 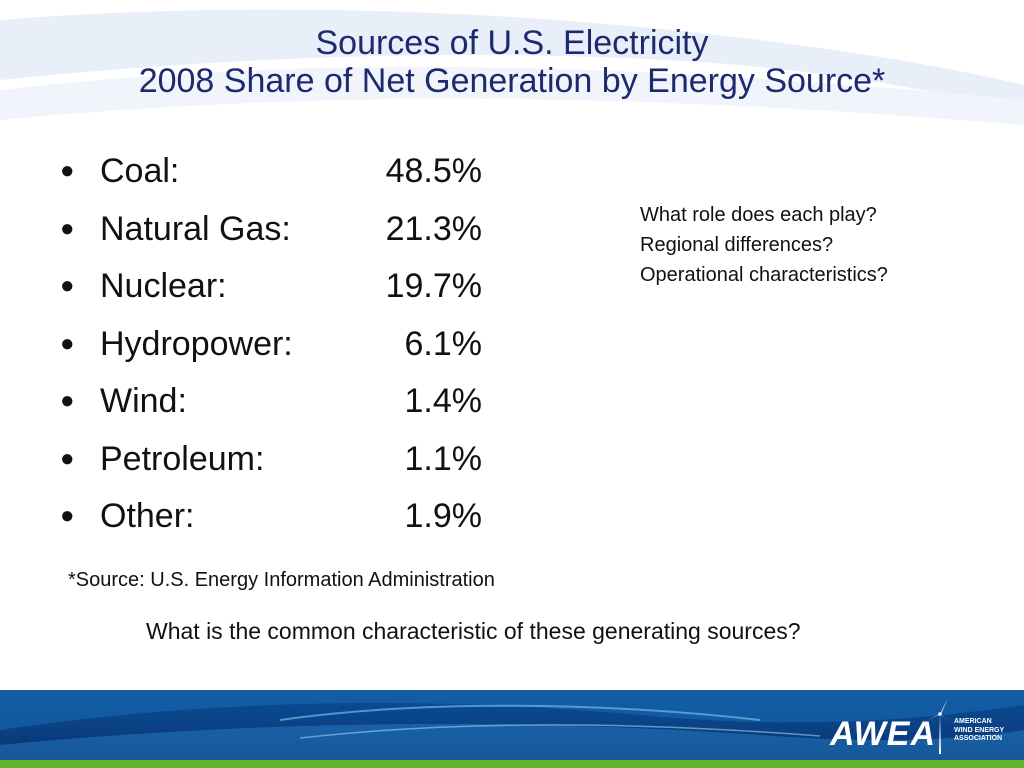 I want to click on question-line: Regional differences?, so click(x=737, y=245).